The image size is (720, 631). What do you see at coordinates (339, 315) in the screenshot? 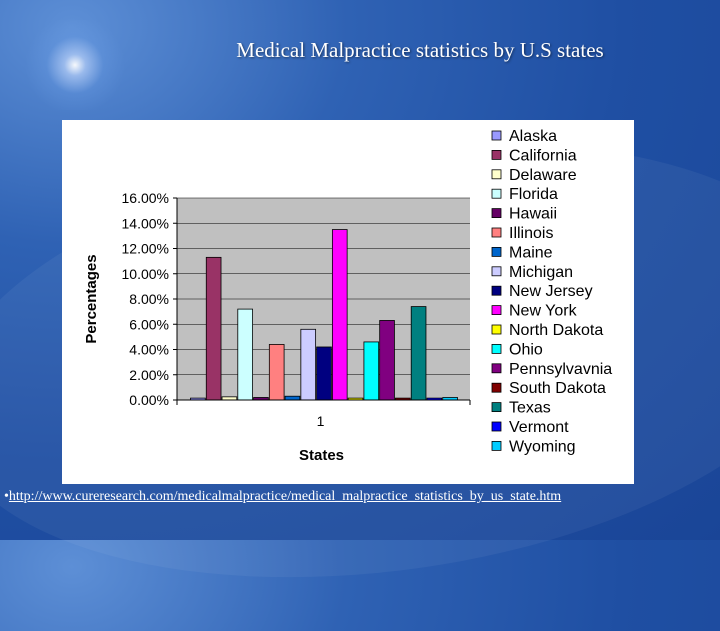
I see `bar-new-york` at bounding box center [339, 315].